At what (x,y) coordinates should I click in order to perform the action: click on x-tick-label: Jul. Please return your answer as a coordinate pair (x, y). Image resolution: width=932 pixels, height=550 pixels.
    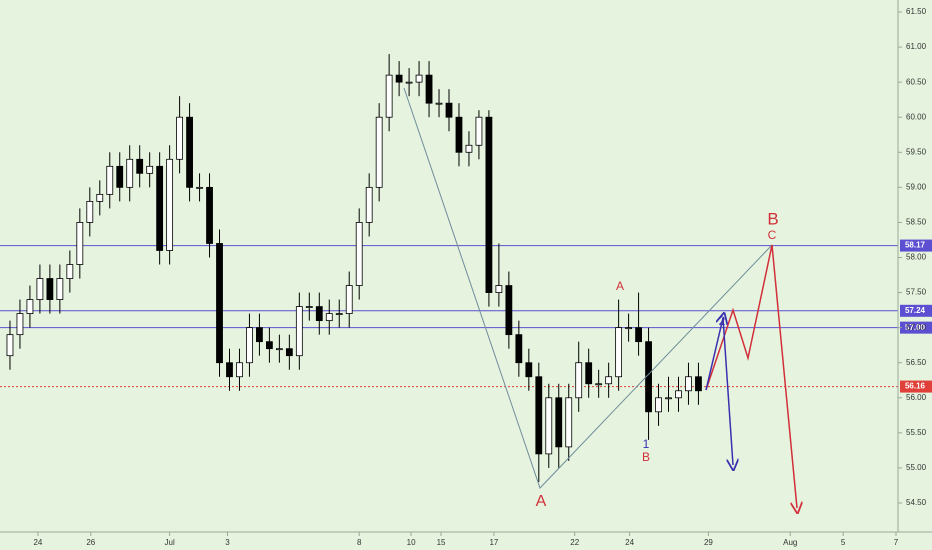
    Looking at the image, I should click on (170, 542).